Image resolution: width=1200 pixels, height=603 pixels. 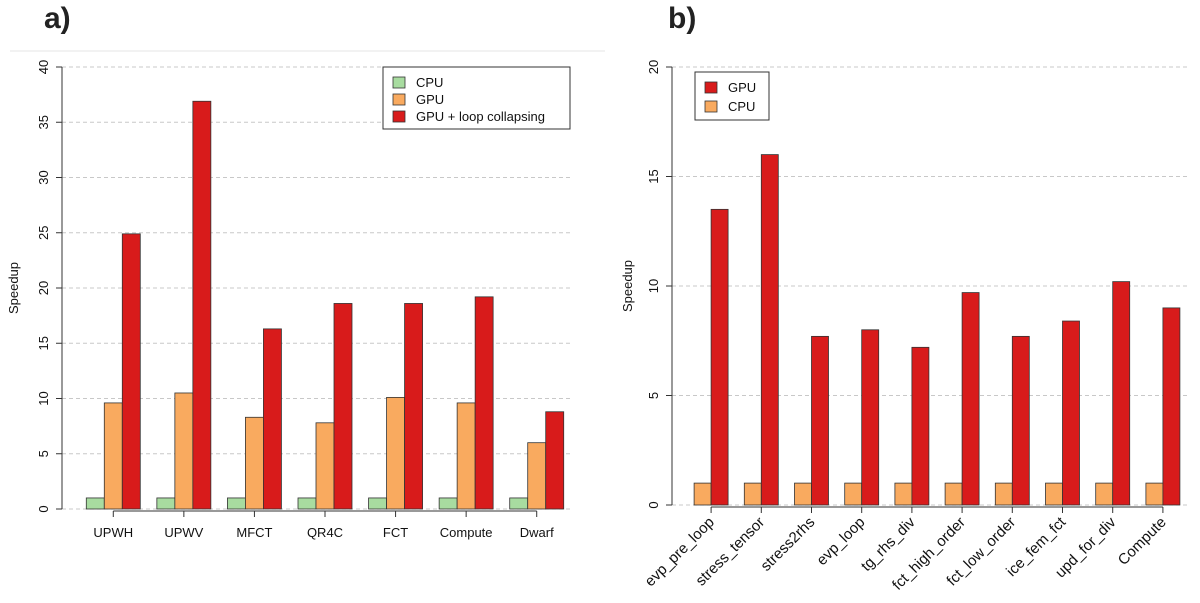 What do you see at coordinates (1121, 393) in the screenshot?
I see `bar-gpu-upd-for-div` at bounding box center [1121, 393].